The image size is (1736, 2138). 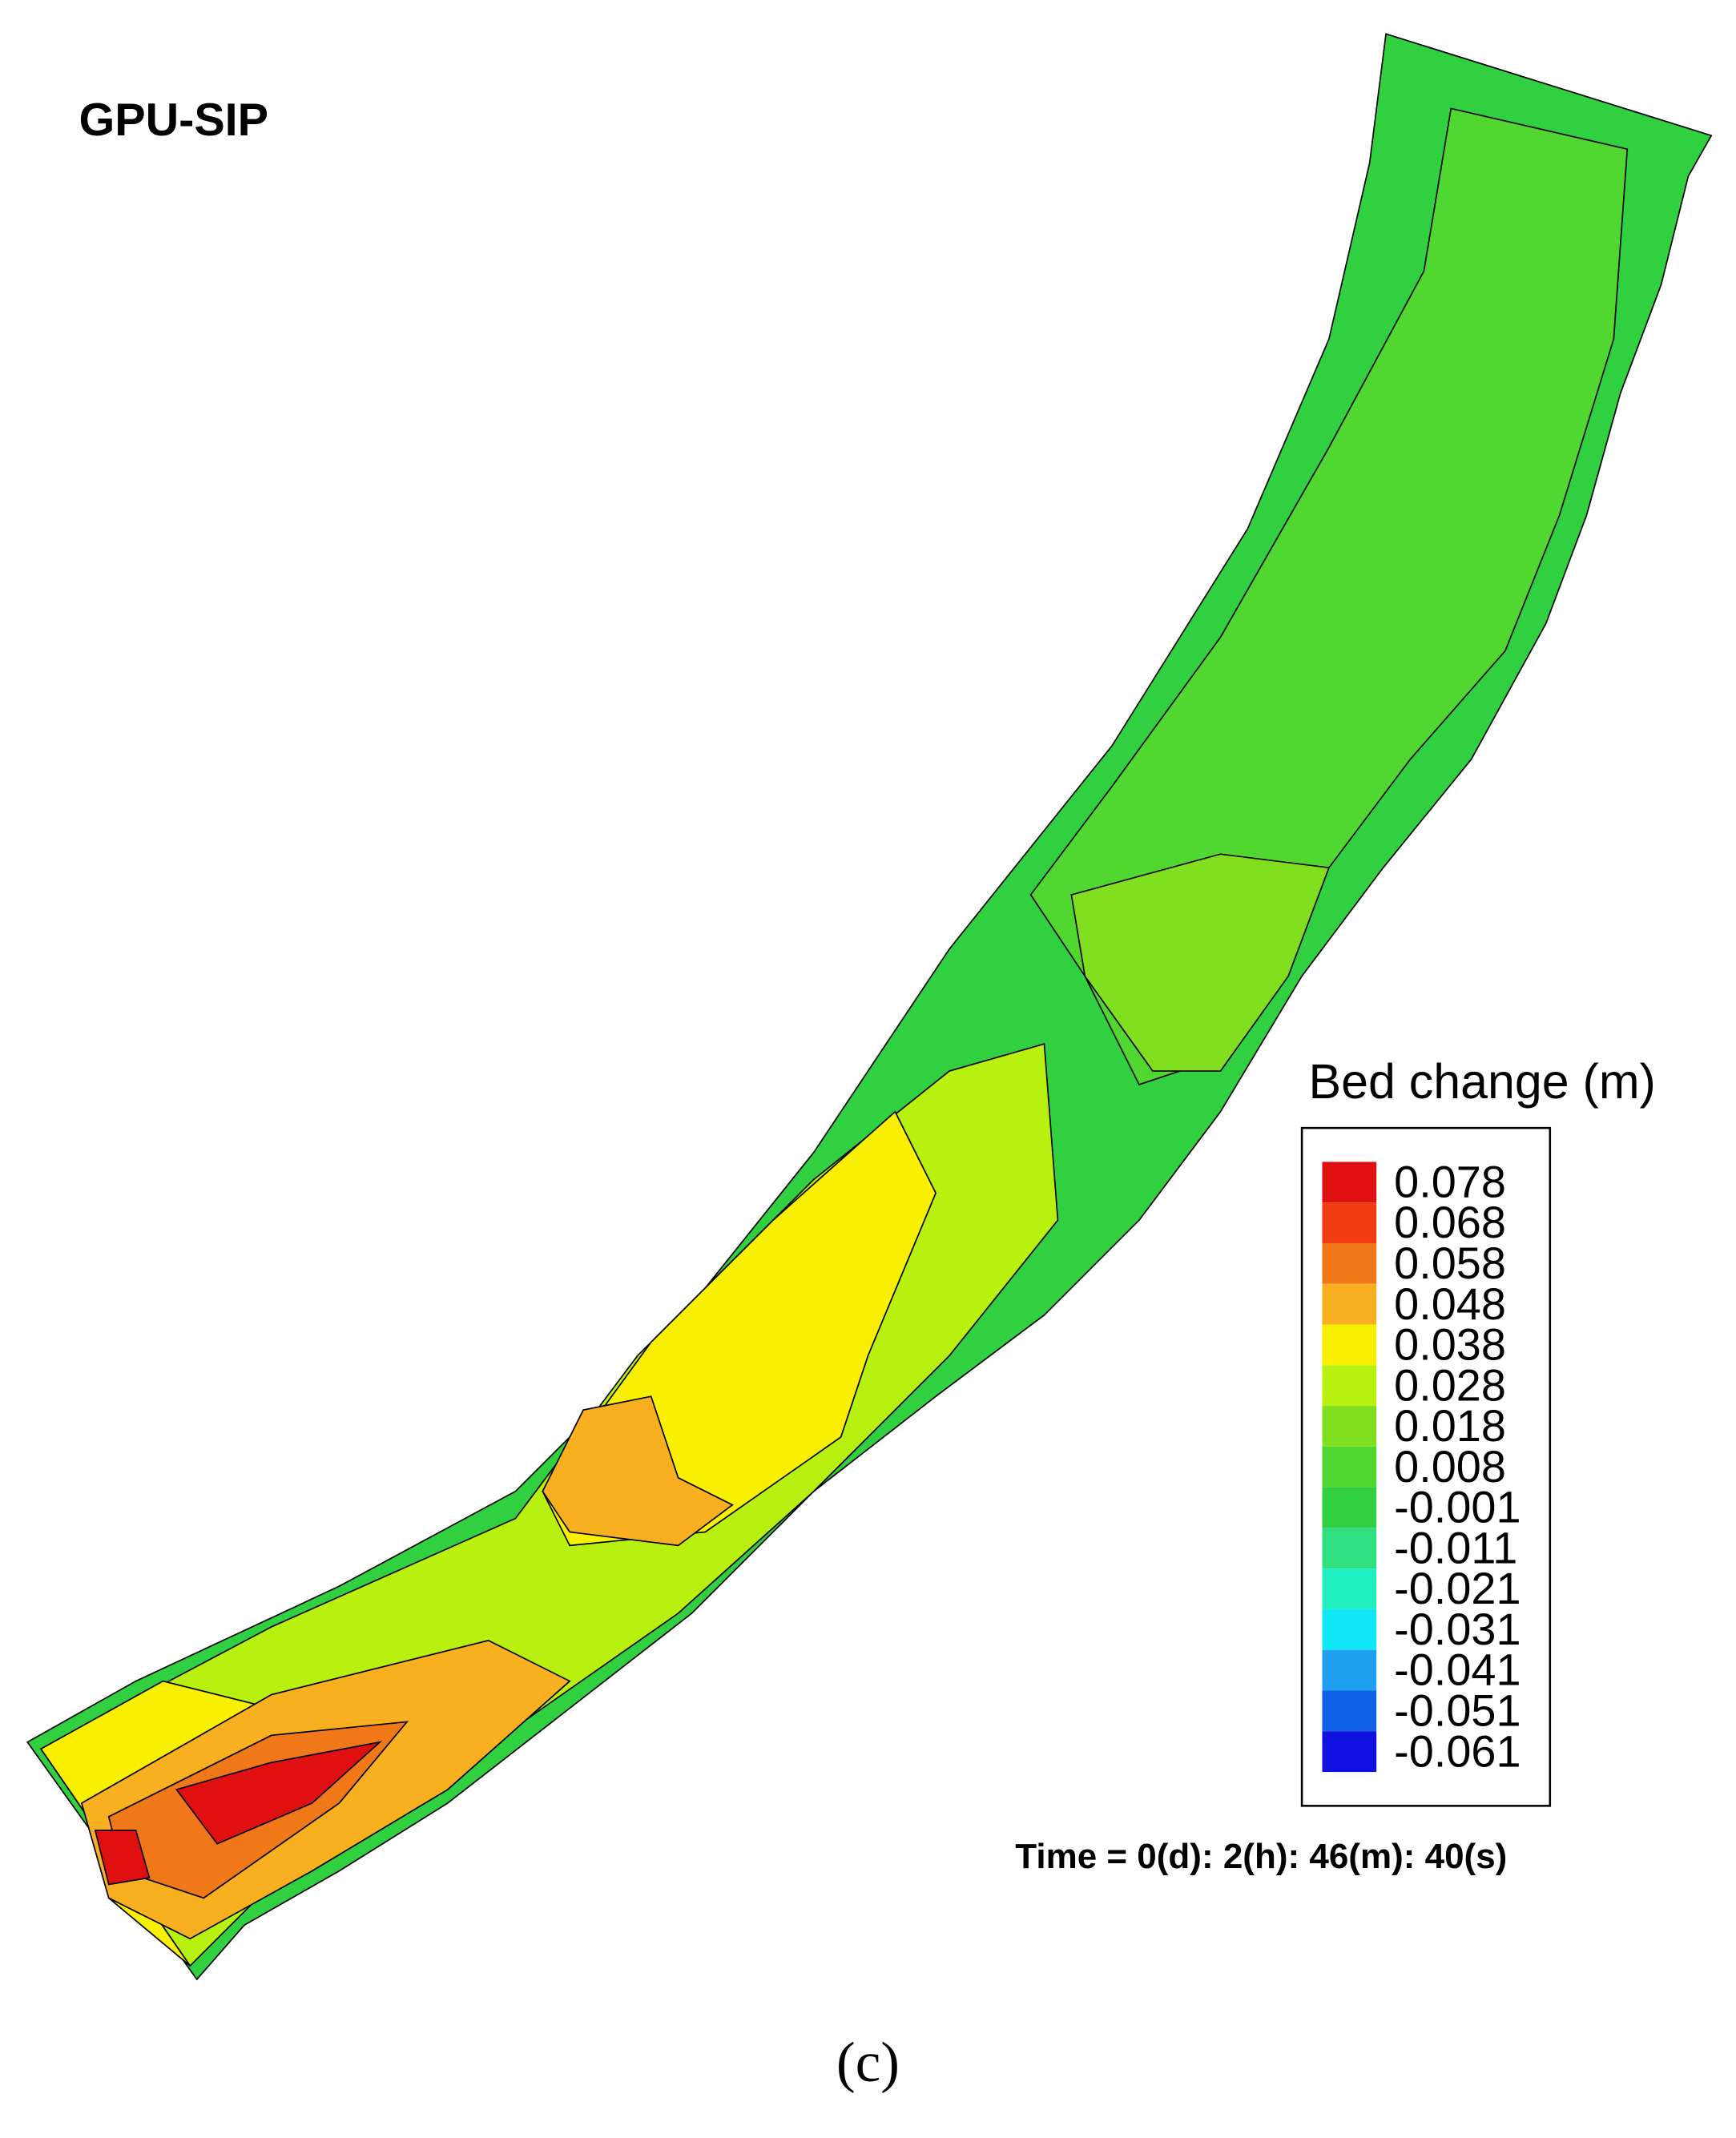 I want to click on legend-label: 0.068, so click(x=1450, y=1222).